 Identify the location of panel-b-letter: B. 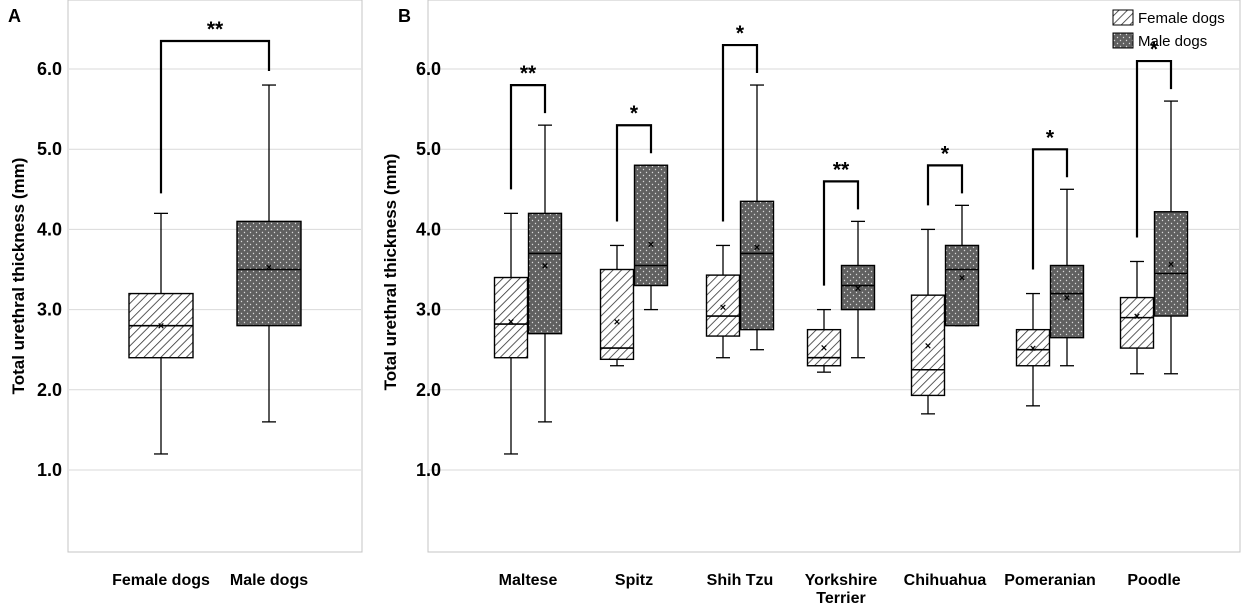
(404, 16).